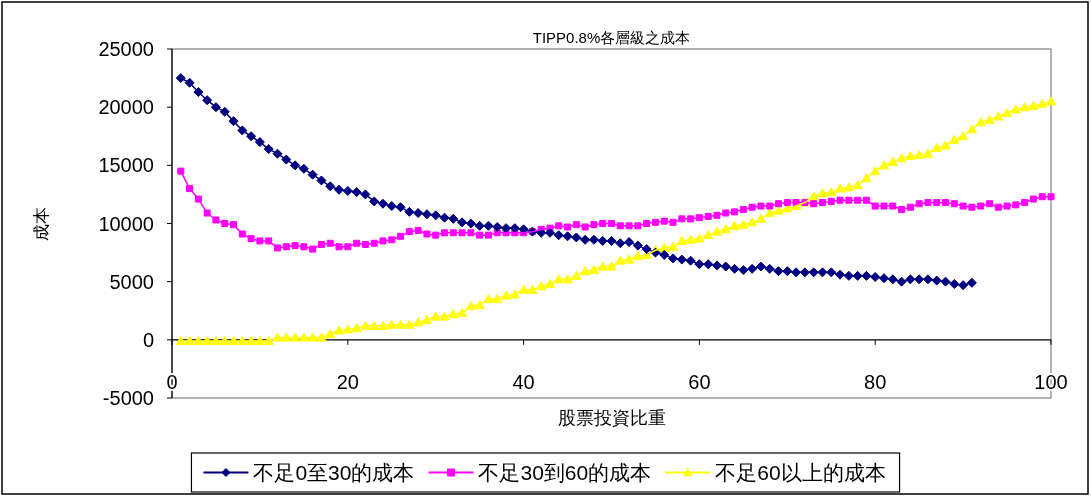 The image size is (1091, 497). What do you see at coordinates (148, 339) in the screenshot?
I see `y-tick-label: 0` at bounding box center [148, 339].